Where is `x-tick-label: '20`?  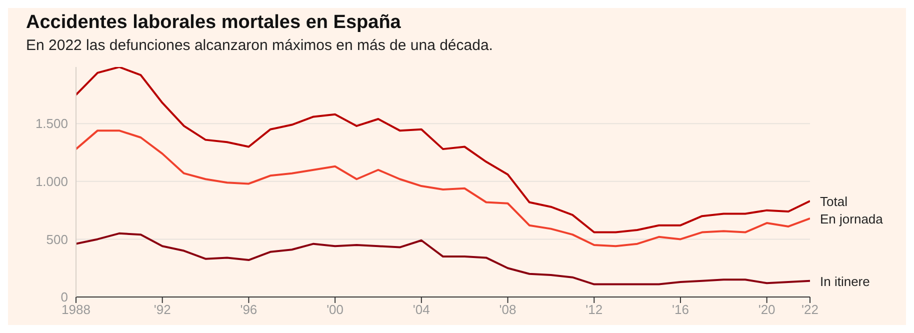
x-tick-label: '20 is located at coordinates (767, 310).